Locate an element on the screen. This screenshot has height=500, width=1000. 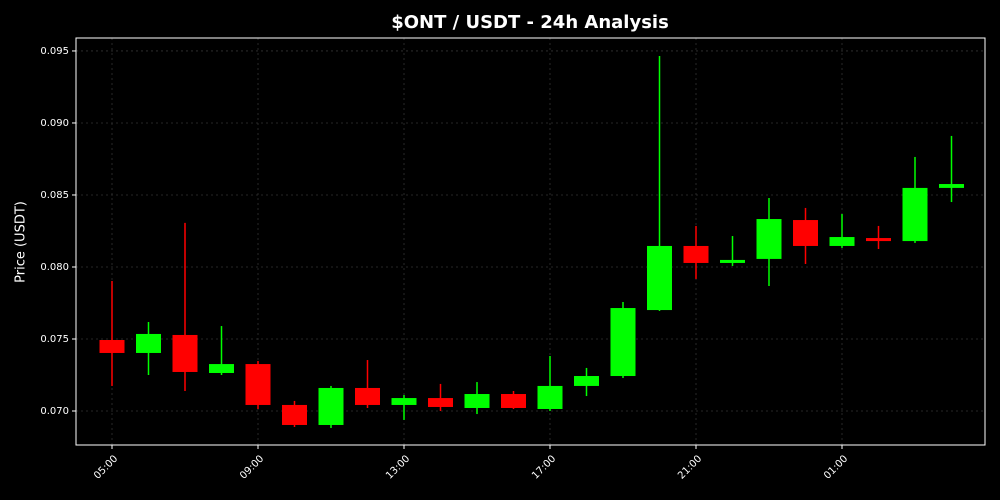
y-tick-label: 0.075 is located at coordinates (54, 339).